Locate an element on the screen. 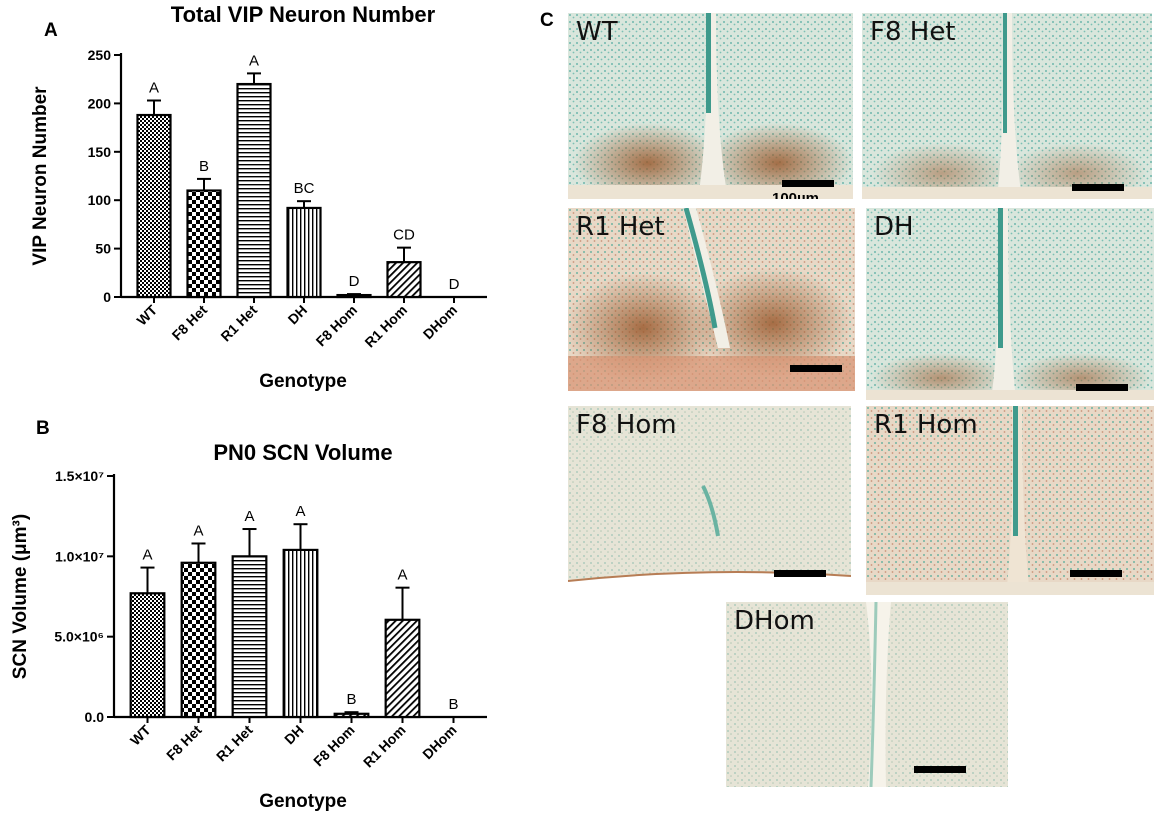  y-tick-label: 1.0×10⁷ is located at coordinates (79, 556).